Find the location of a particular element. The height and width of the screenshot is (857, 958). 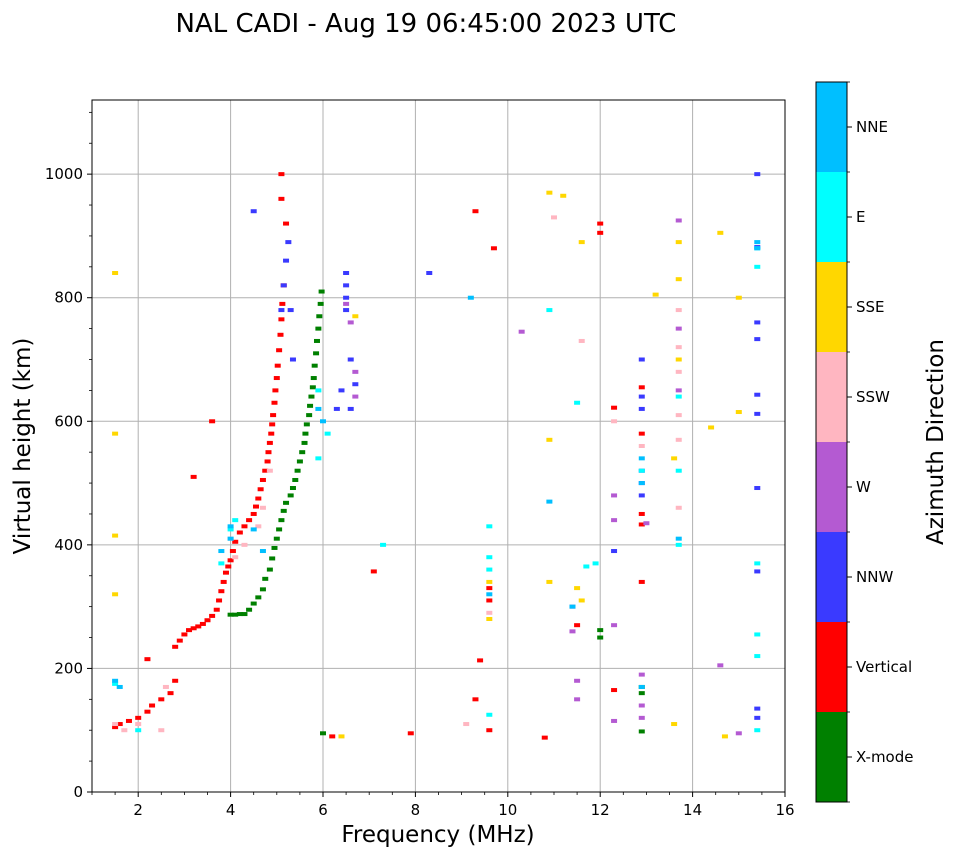

chart-title: NAL CADI - Aug 19 06:45:00 2023 UTC is located at coordinates (426, 24).